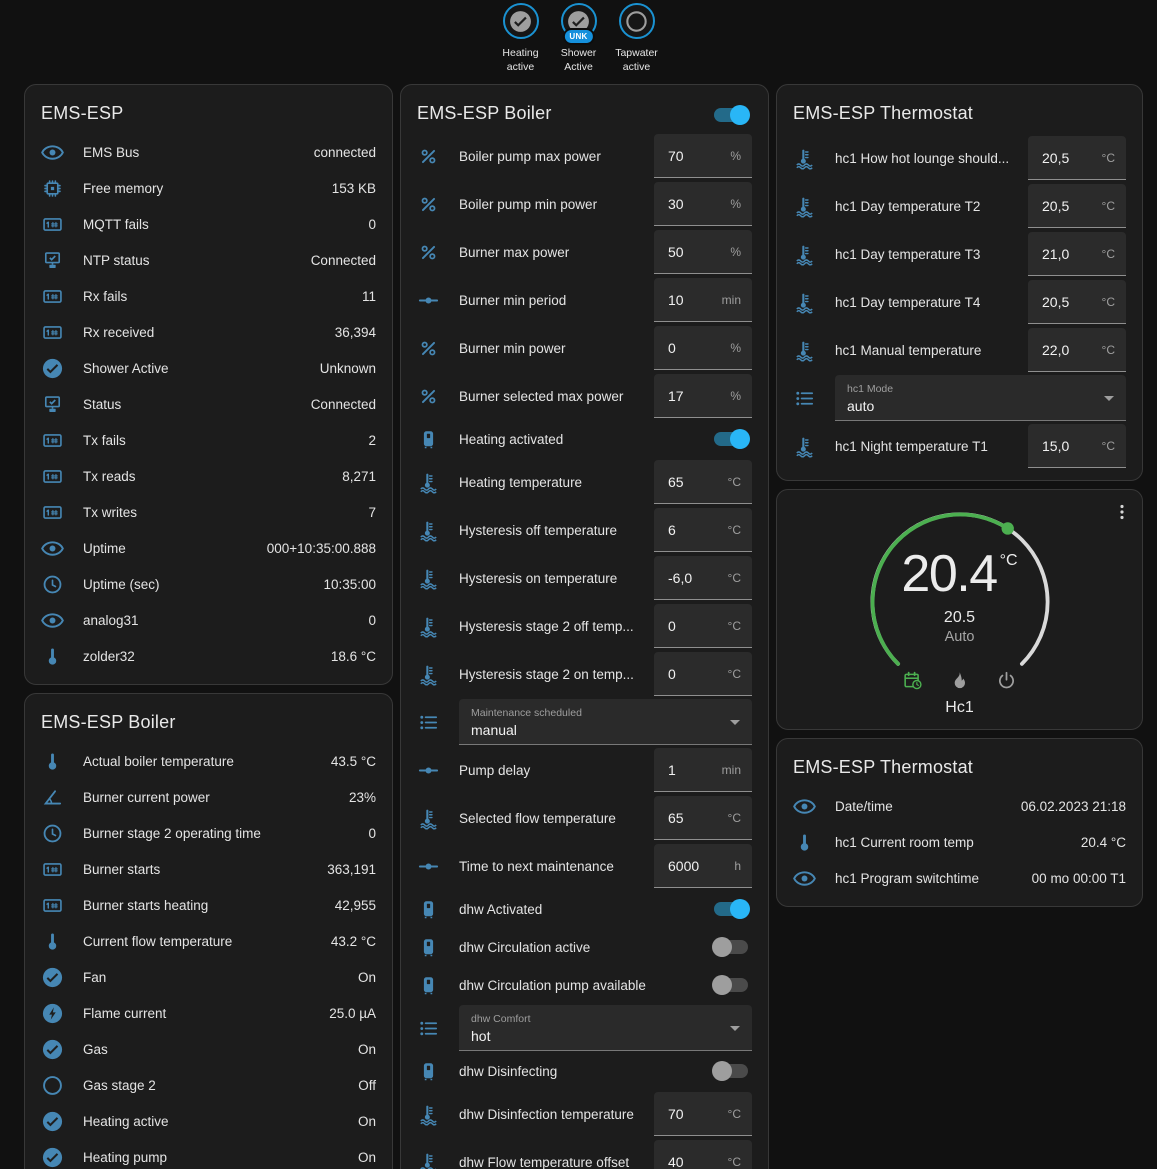  I want to click on more-options-button, so click(1122, 512).